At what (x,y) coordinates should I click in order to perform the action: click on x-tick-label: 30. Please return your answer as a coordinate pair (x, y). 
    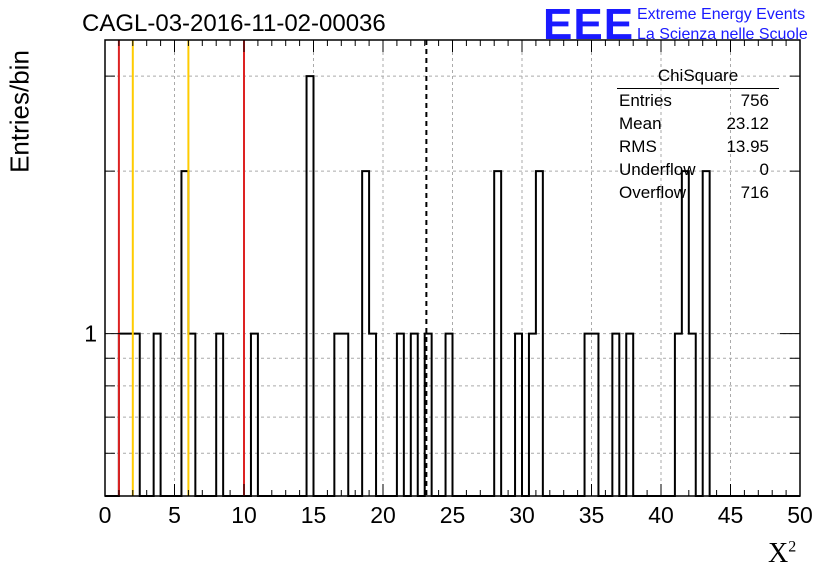
    Looking at the image, I should click on (522, 515).